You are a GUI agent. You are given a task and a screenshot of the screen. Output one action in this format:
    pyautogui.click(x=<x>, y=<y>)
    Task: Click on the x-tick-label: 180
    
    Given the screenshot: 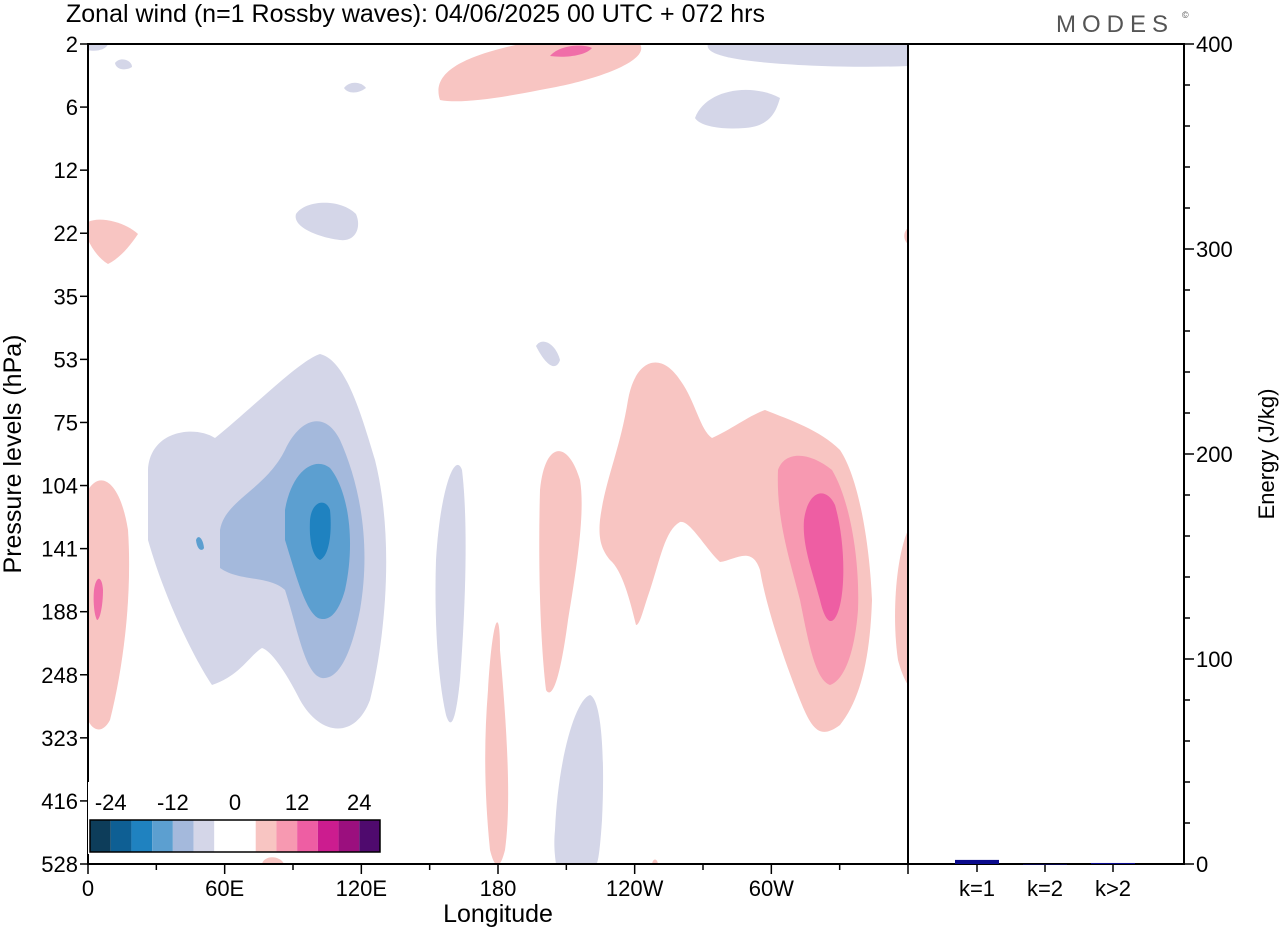 What is the action you would take?
    pyautogui.click(x=498, y=888)
    